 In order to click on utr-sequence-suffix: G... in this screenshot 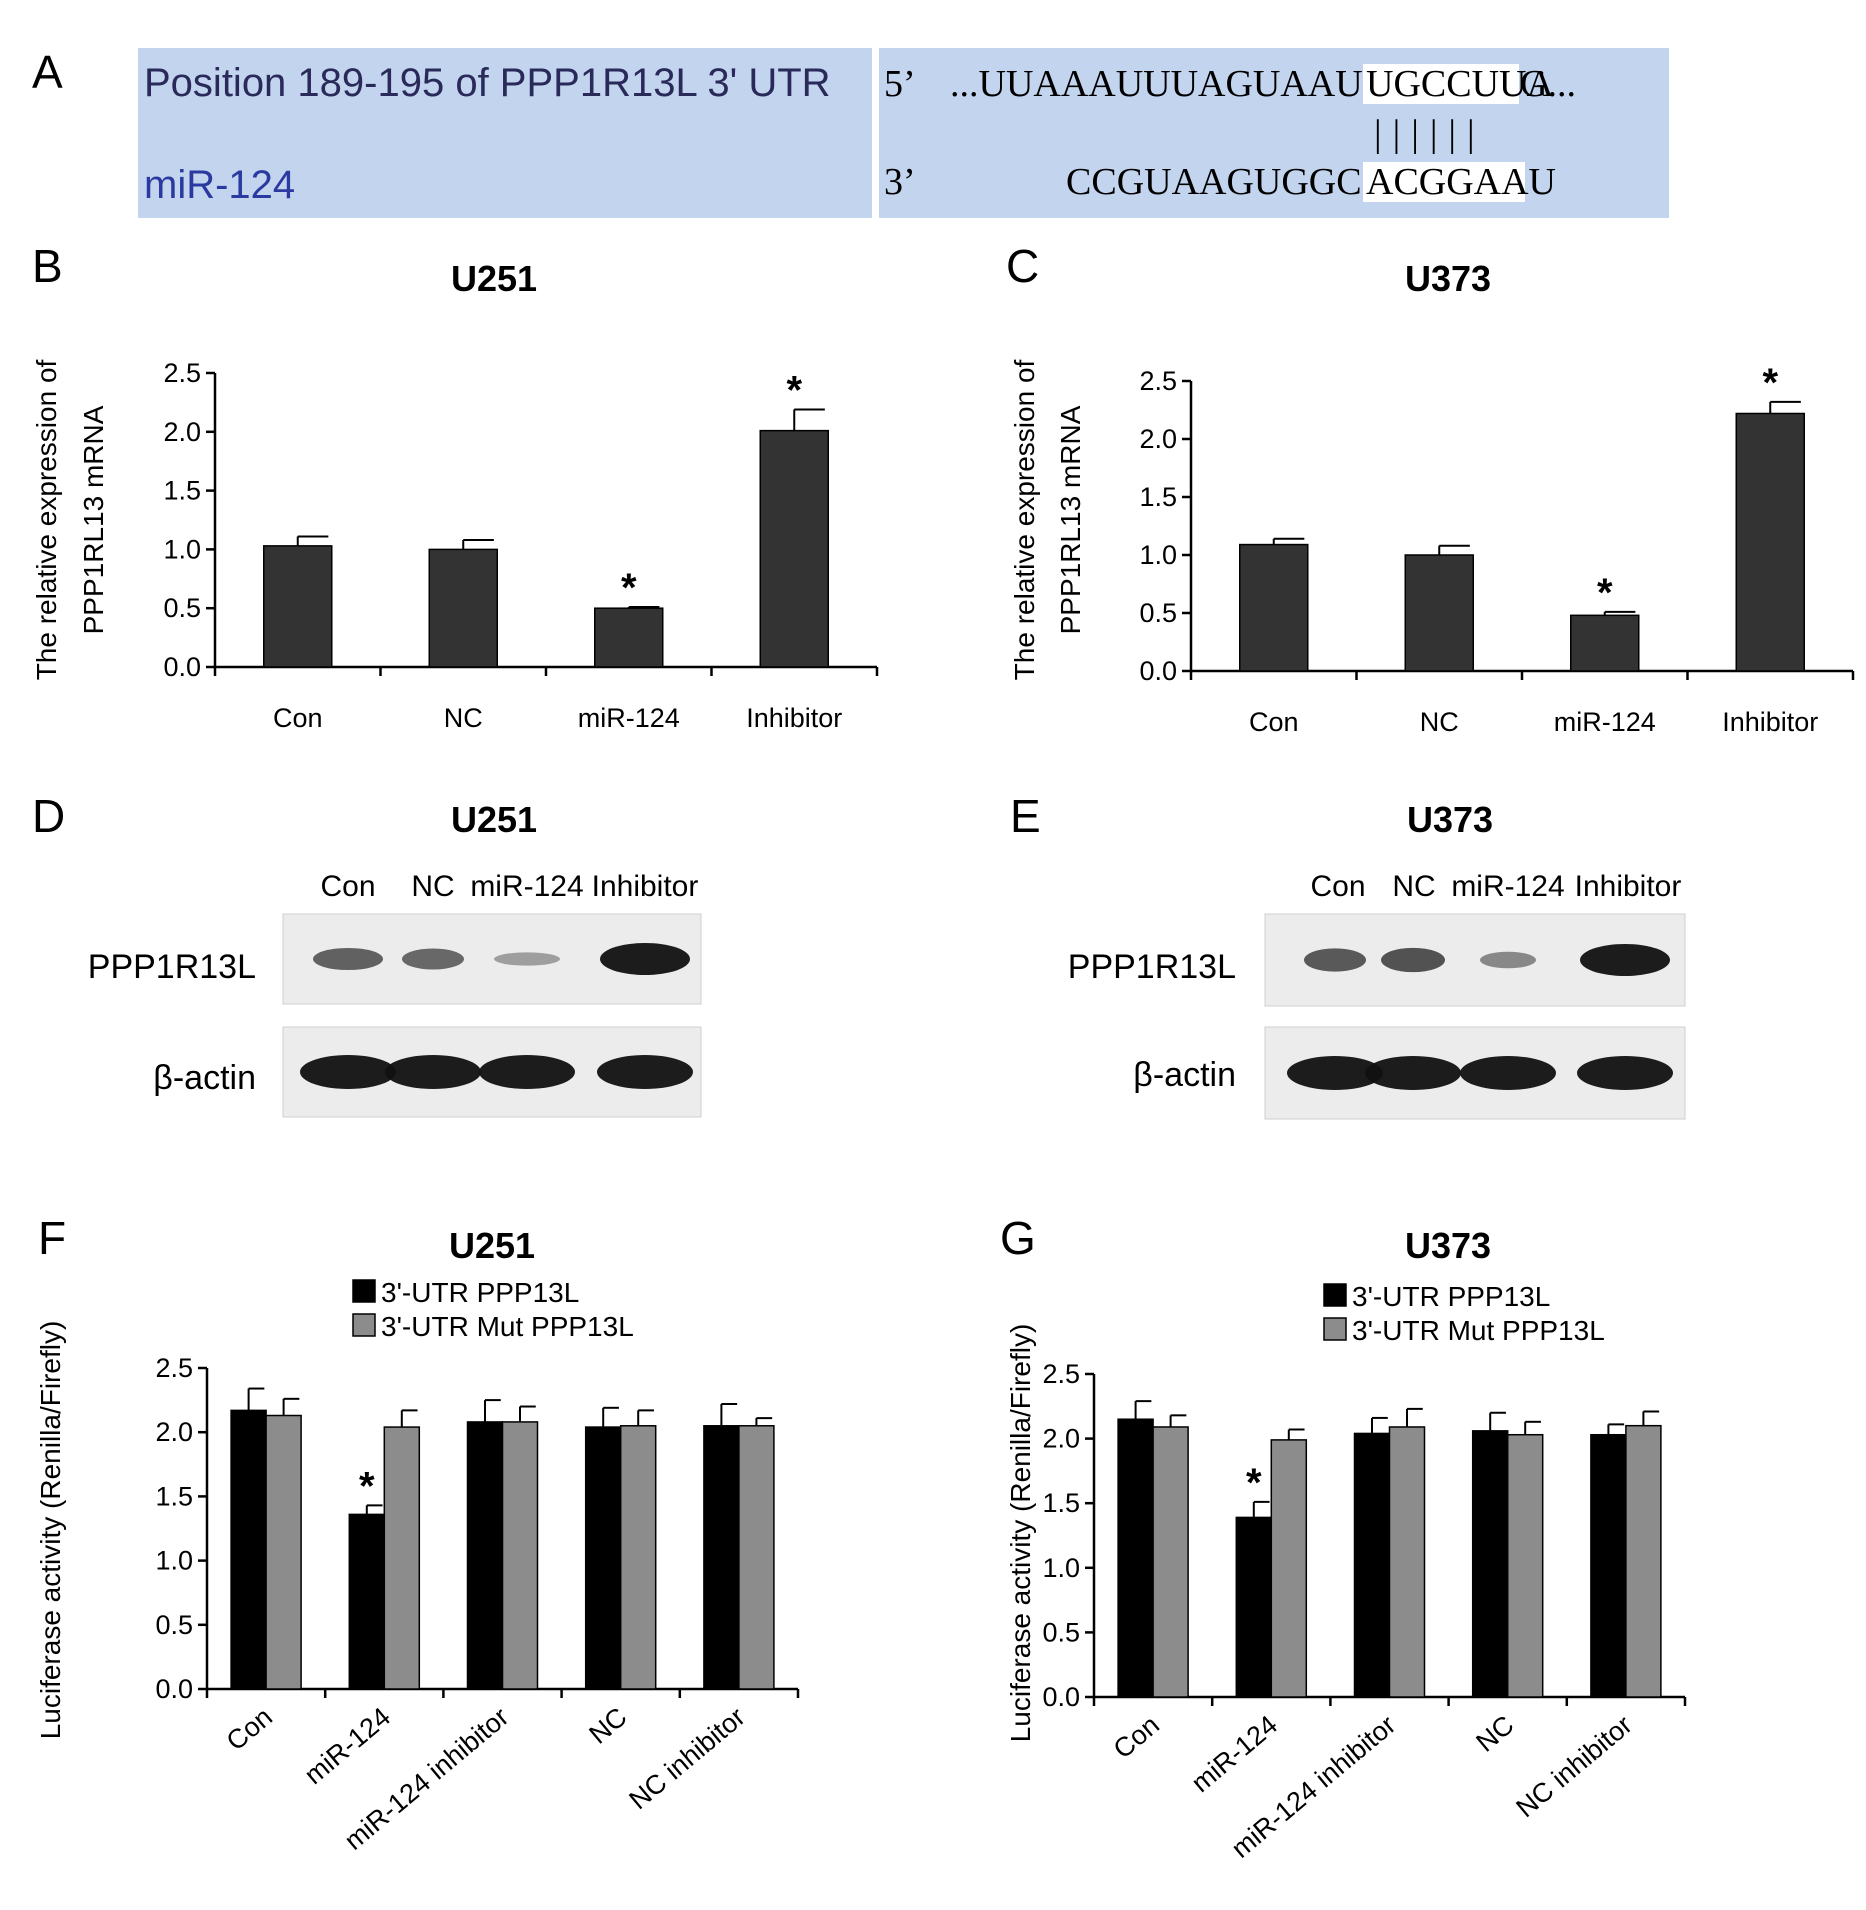, I will do `click(1548, 84)`.